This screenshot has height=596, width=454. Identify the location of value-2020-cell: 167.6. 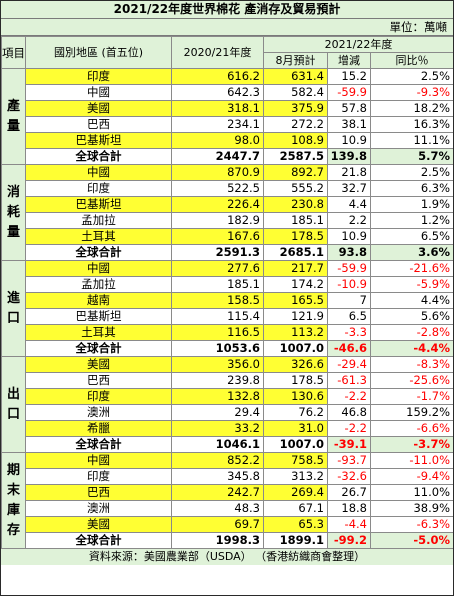
(217, 236).